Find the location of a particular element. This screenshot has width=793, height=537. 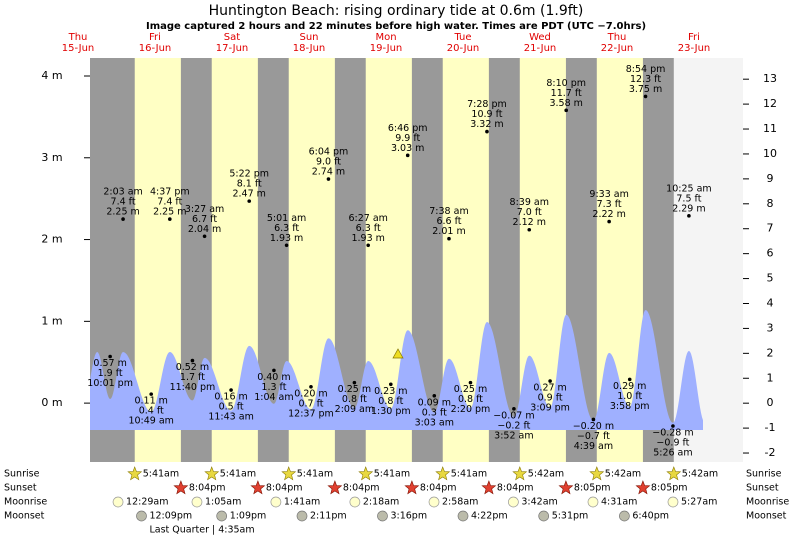

tide-label: 8.1 ft is located at coordinates (249, 184).